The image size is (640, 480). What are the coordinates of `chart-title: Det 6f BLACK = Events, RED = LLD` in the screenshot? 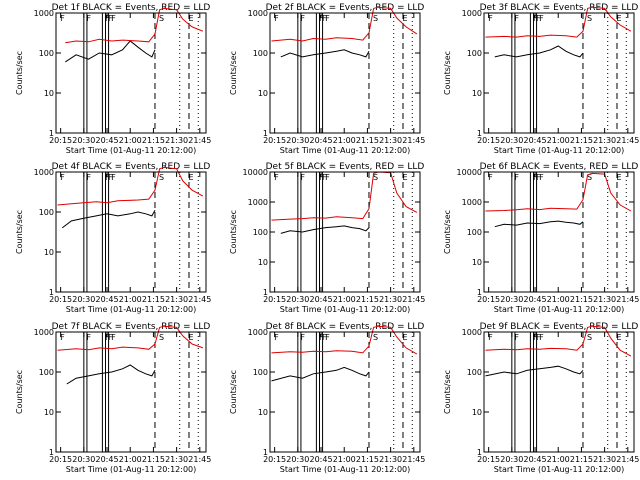 It's located at (559, 167).